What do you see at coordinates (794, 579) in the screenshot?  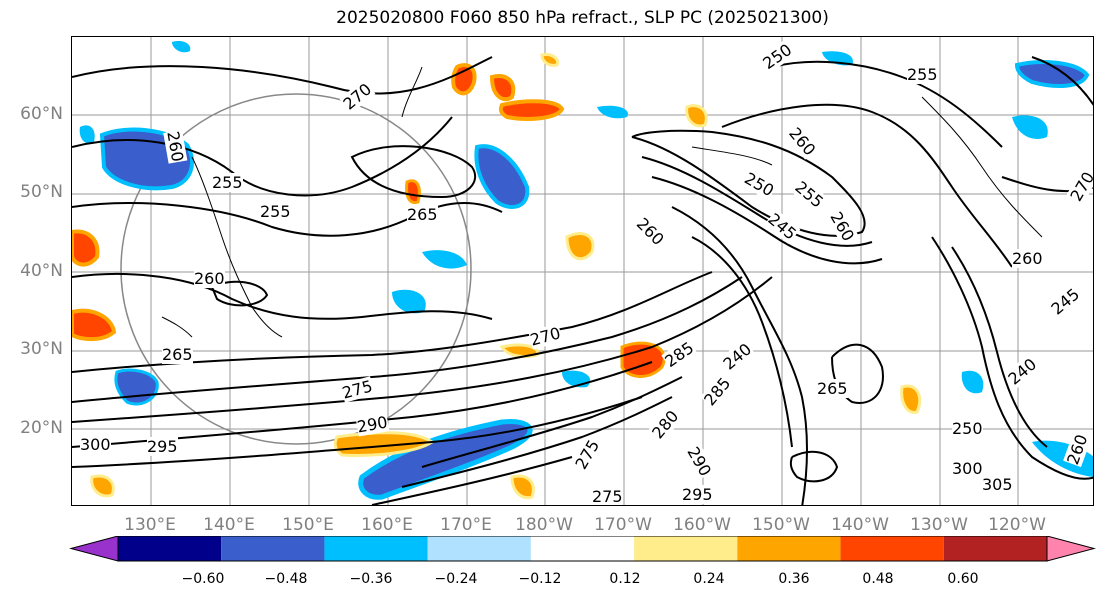 I see `colorbar-tick: 0.36` at bounding box center [794, 579].